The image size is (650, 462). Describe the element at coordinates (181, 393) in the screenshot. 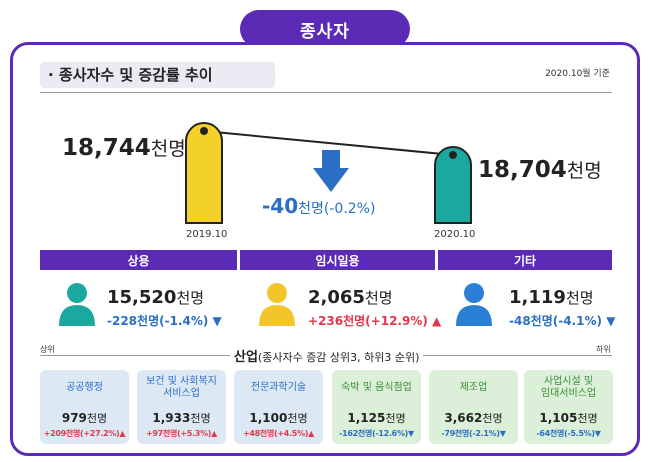

I see `industry-name-line: 서비스업` at that location.